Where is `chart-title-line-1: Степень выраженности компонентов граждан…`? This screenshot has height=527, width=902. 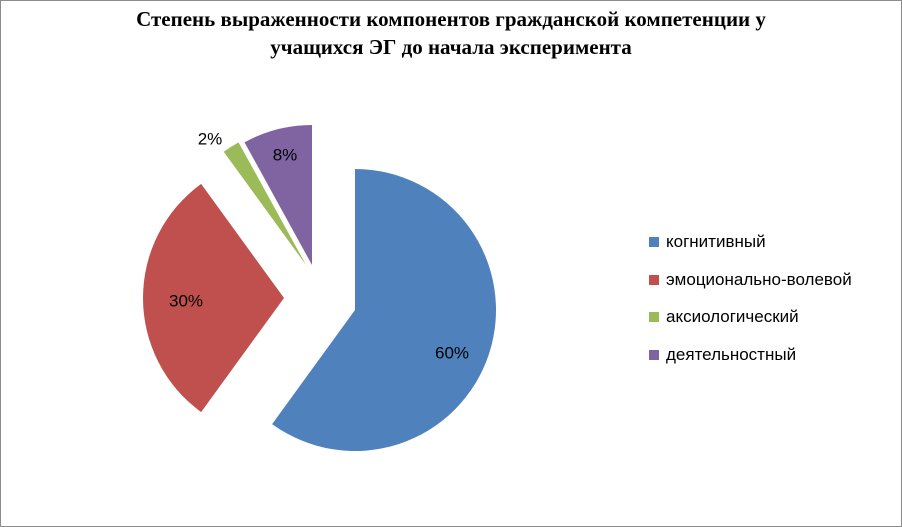
chart-title-line-1: Степень выраженности компонентов граждан… is located at coordinates (451, 19).